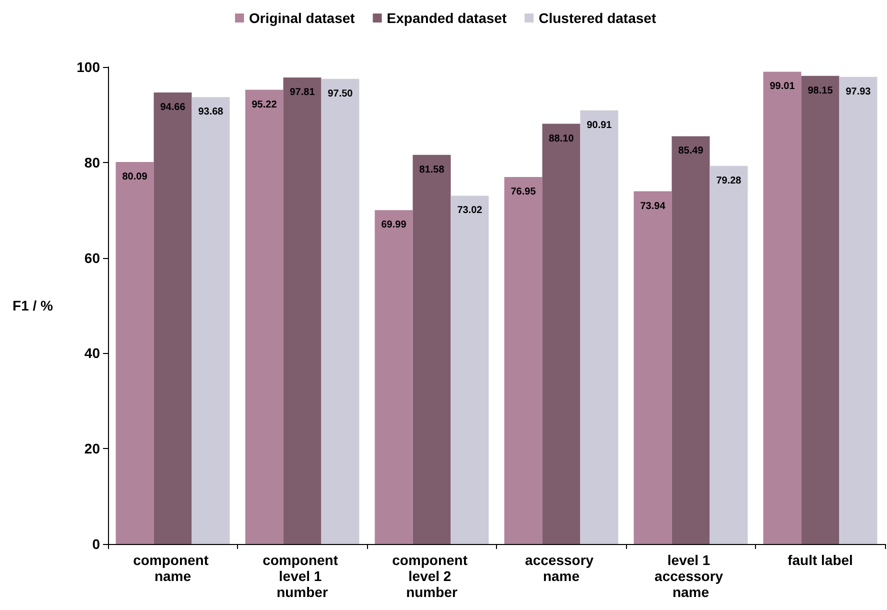 The image size is (887, 610). What do you see at coordinates (446, 18) in the screenshot?
I see `legend-label: Expanded dataset` at bounding box center [446, 18].